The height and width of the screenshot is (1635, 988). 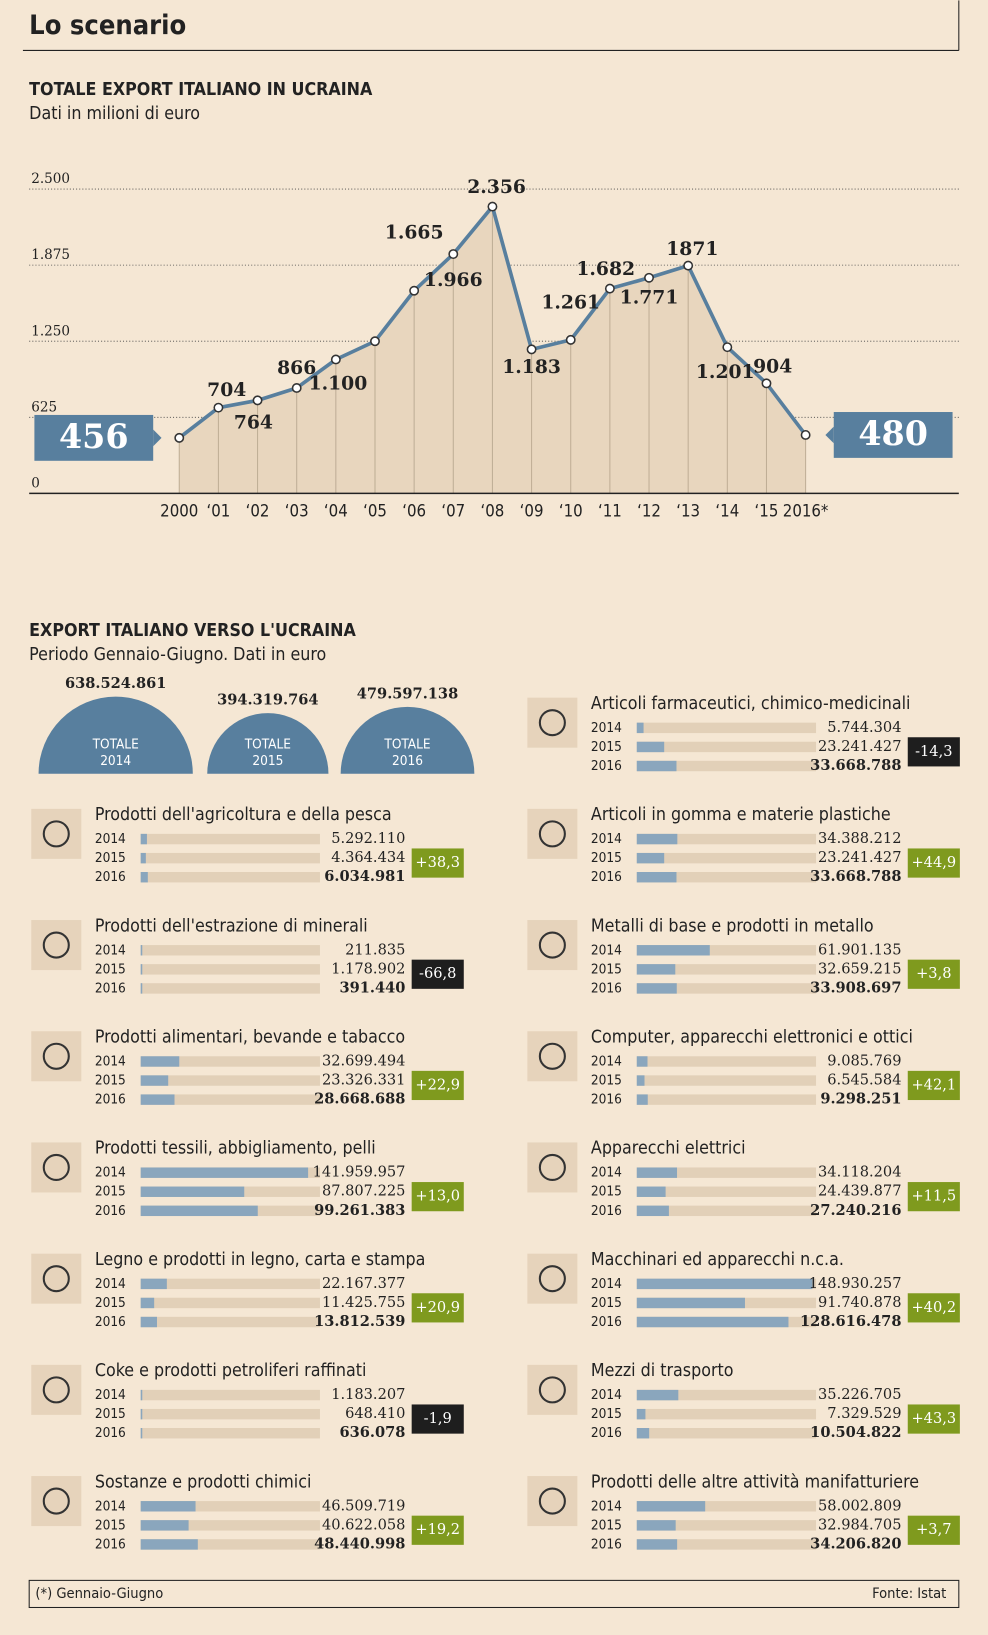 What do you see at coordinates (453, 280) in the screenshot?
I see `value-label: 1.966` at bounding box center [453, 280].